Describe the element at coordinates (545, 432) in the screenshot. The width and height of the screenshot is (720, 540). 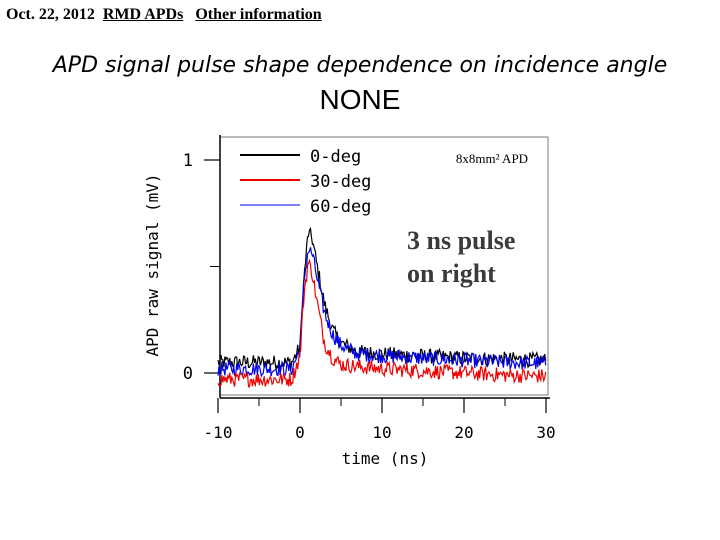
I see `x-tick-label: 30` at that location.